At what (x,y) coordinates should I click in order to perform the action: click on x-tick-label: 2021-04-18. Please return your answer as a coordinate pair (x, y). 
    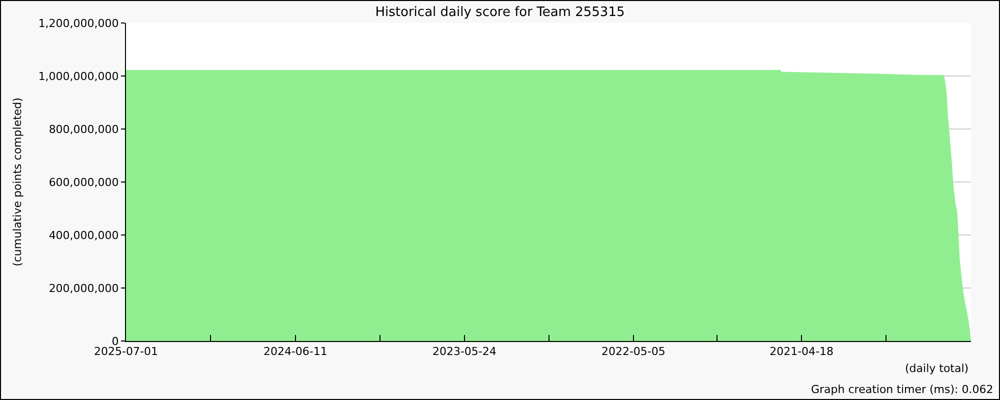
    Looking at the image, I should click on (802, 351).